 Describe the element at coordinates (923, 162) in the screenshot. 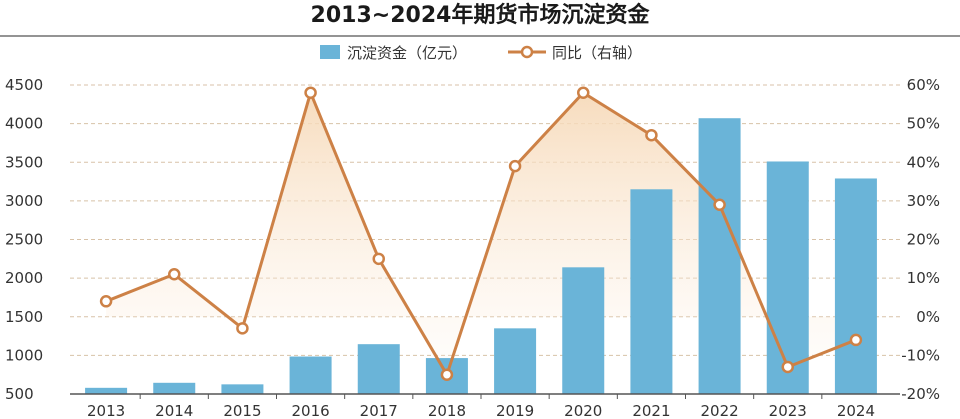

I see `y-right-tick-label: 40%` at that location.